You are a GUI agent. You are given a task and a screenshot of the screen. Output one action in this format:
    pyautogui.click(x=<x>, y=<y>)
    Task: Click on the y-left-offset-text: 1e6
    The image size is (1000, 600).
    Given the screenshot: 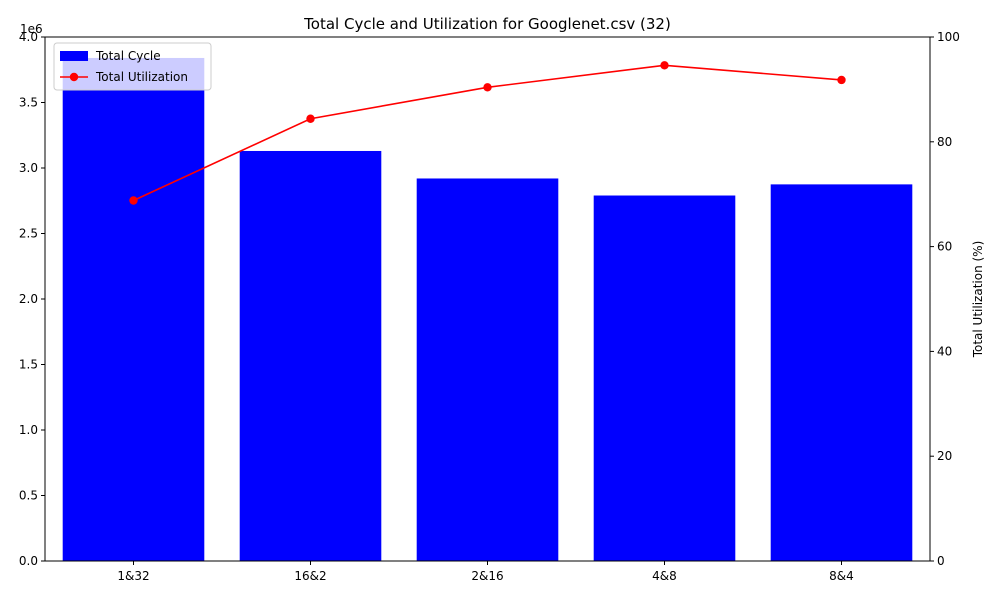 What is the action you would take?
    pyautogui.click(x=31, y=29)
    